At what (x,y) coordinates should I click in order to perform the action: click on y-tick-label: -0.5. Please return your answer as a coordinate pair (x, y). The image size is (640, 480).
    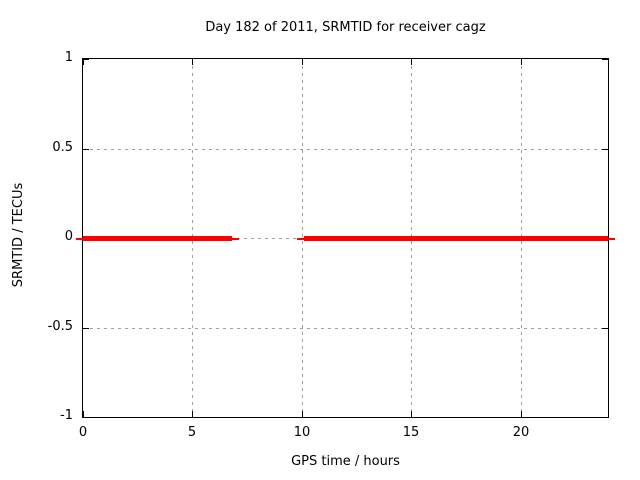
    Looking at the image, I should click on (60, 326).